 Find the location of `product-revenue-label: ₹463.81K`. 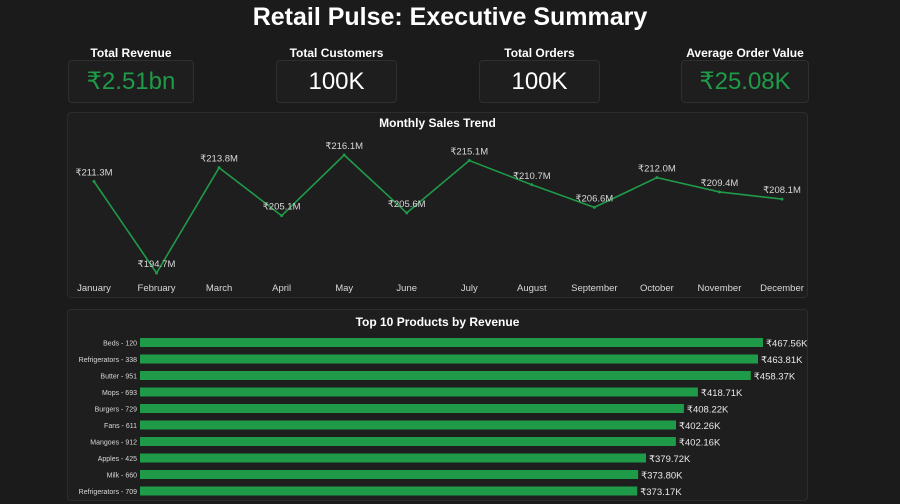

product-revenue-label: ₹463.81K is located at coordinates (782, 360).